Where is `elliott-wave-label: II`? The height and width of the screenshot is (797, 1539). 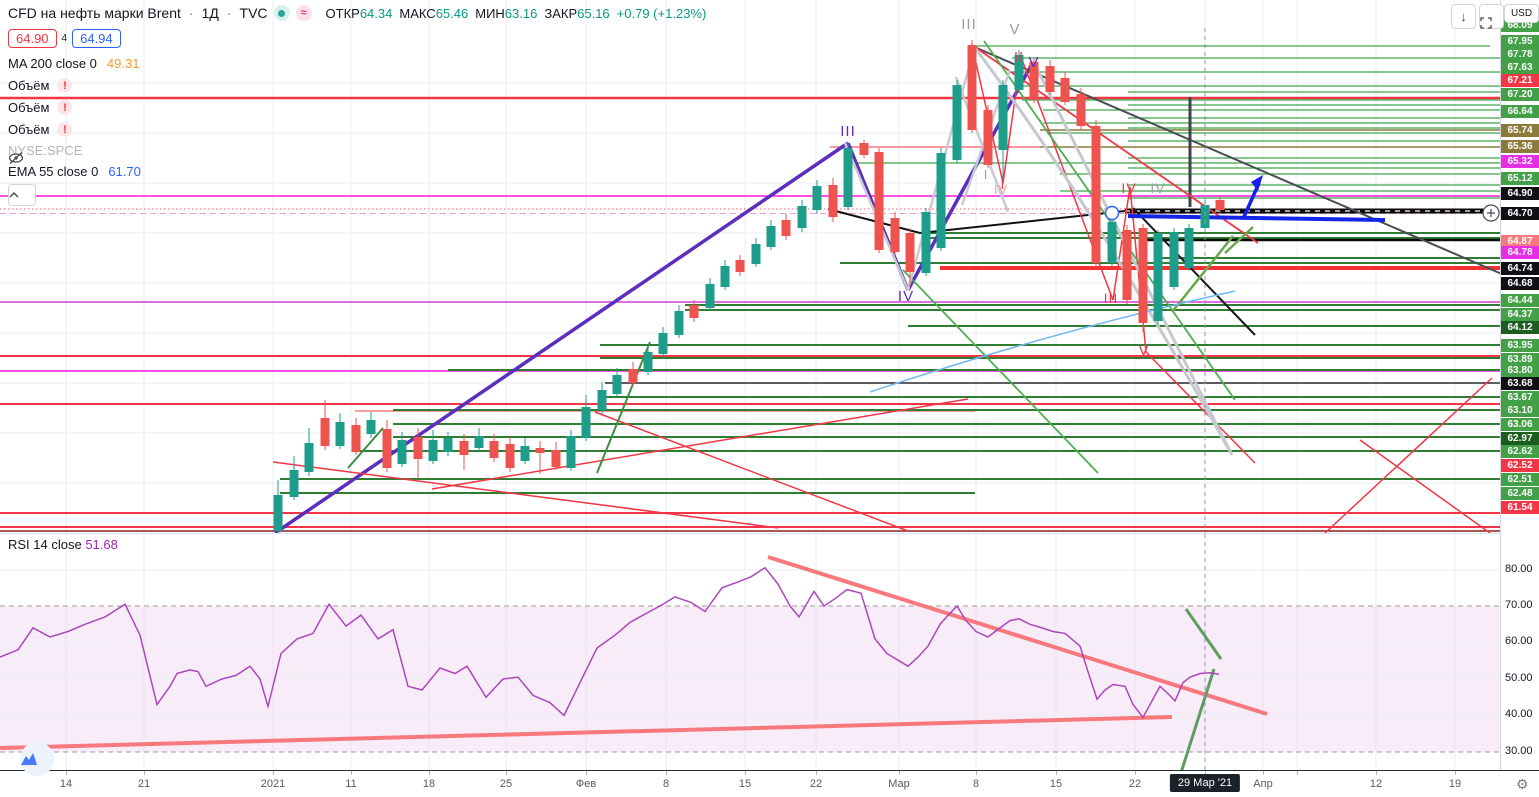 elliott-wave-label: II is located at coordinates (1019, 57).